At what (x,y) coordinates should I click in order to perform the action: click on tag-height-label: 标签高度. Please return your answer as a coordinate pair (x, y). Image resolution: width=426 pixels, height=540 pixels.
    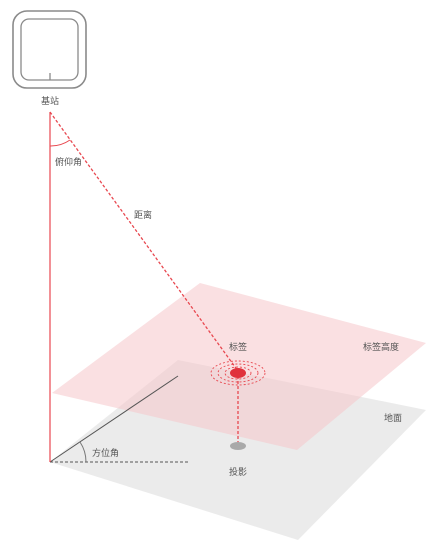
    Looking at the image, I should click on (381, 347).